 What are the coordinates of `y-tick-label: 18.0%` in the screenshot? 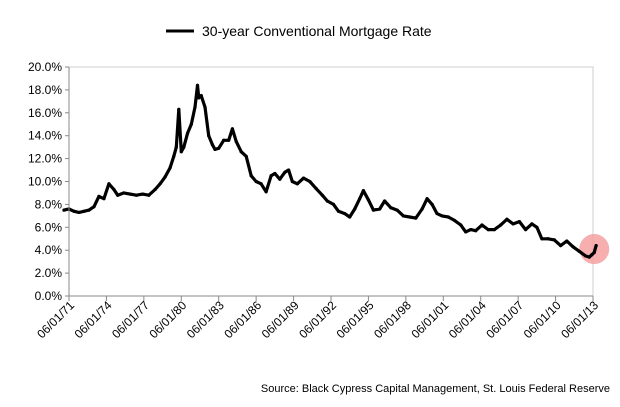 It's located at (45, 90).